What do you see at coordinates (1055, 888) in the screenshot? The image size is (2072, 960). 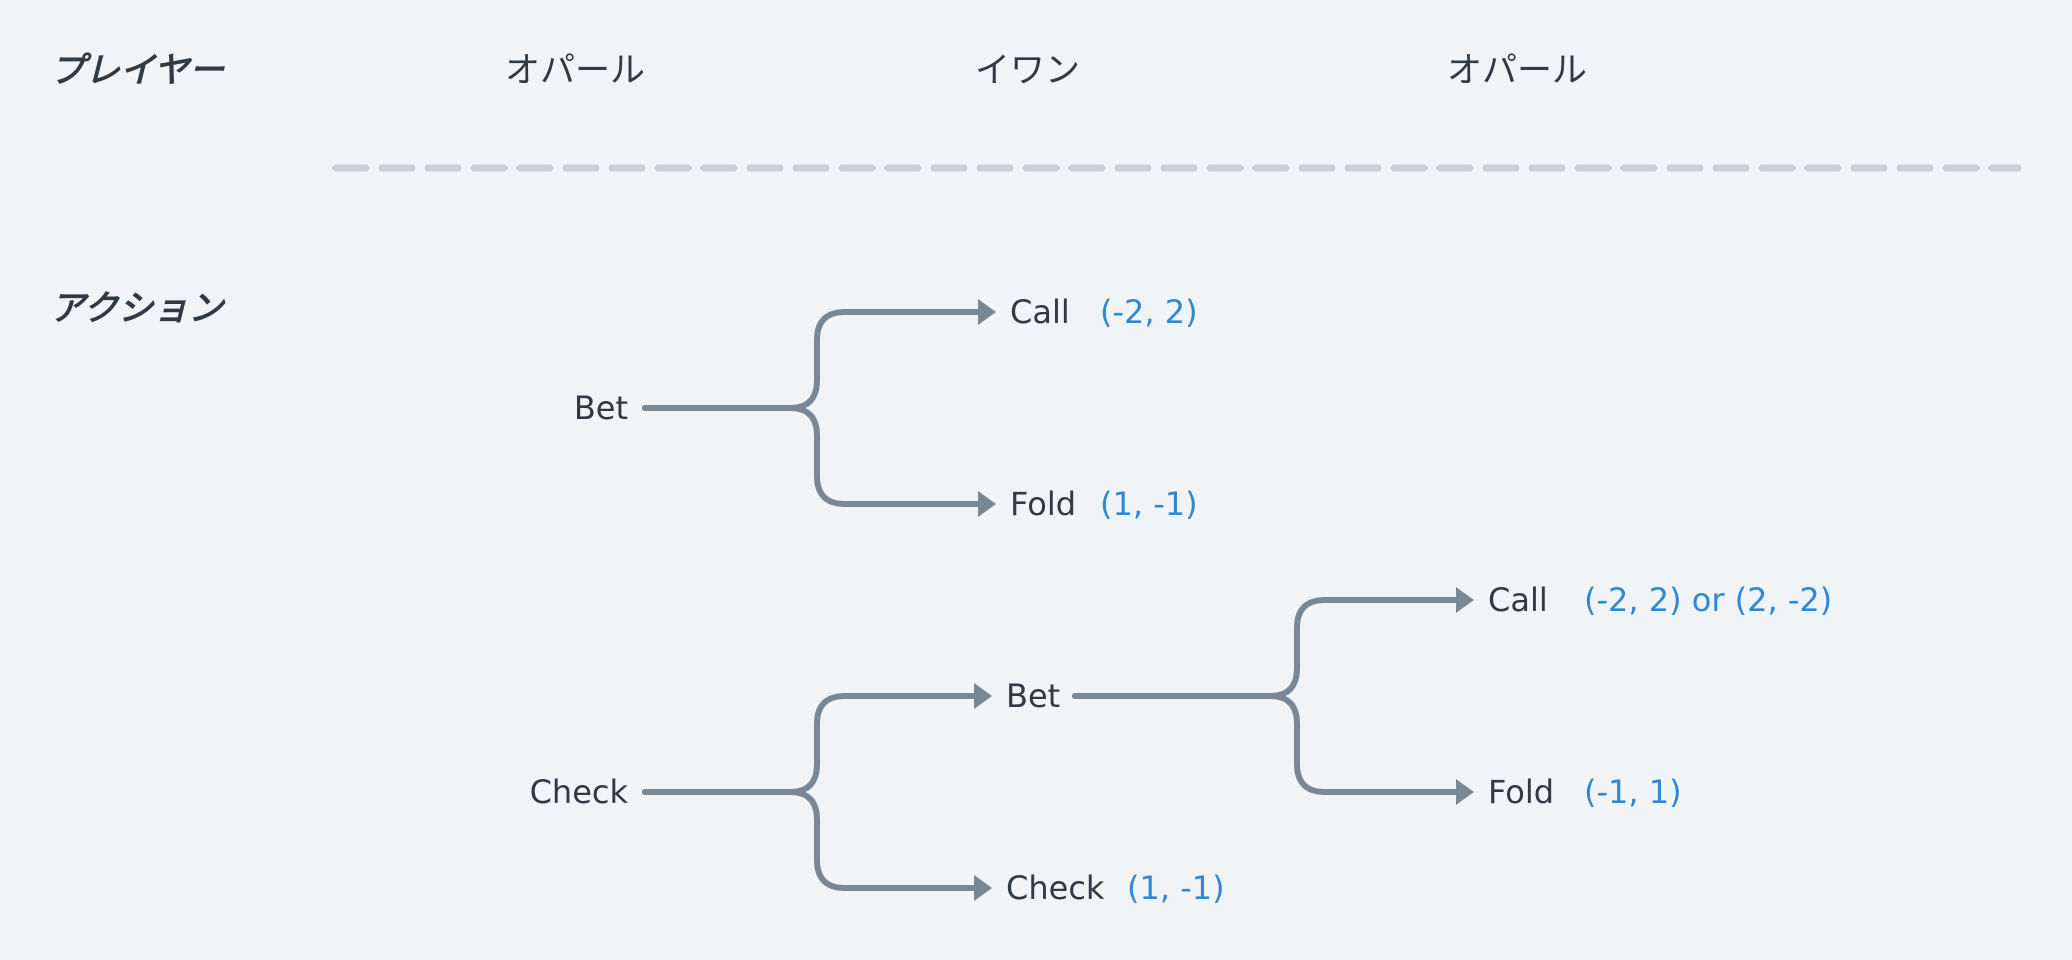 I see `node-check-check: Check` at bounding box center [1055, 888].